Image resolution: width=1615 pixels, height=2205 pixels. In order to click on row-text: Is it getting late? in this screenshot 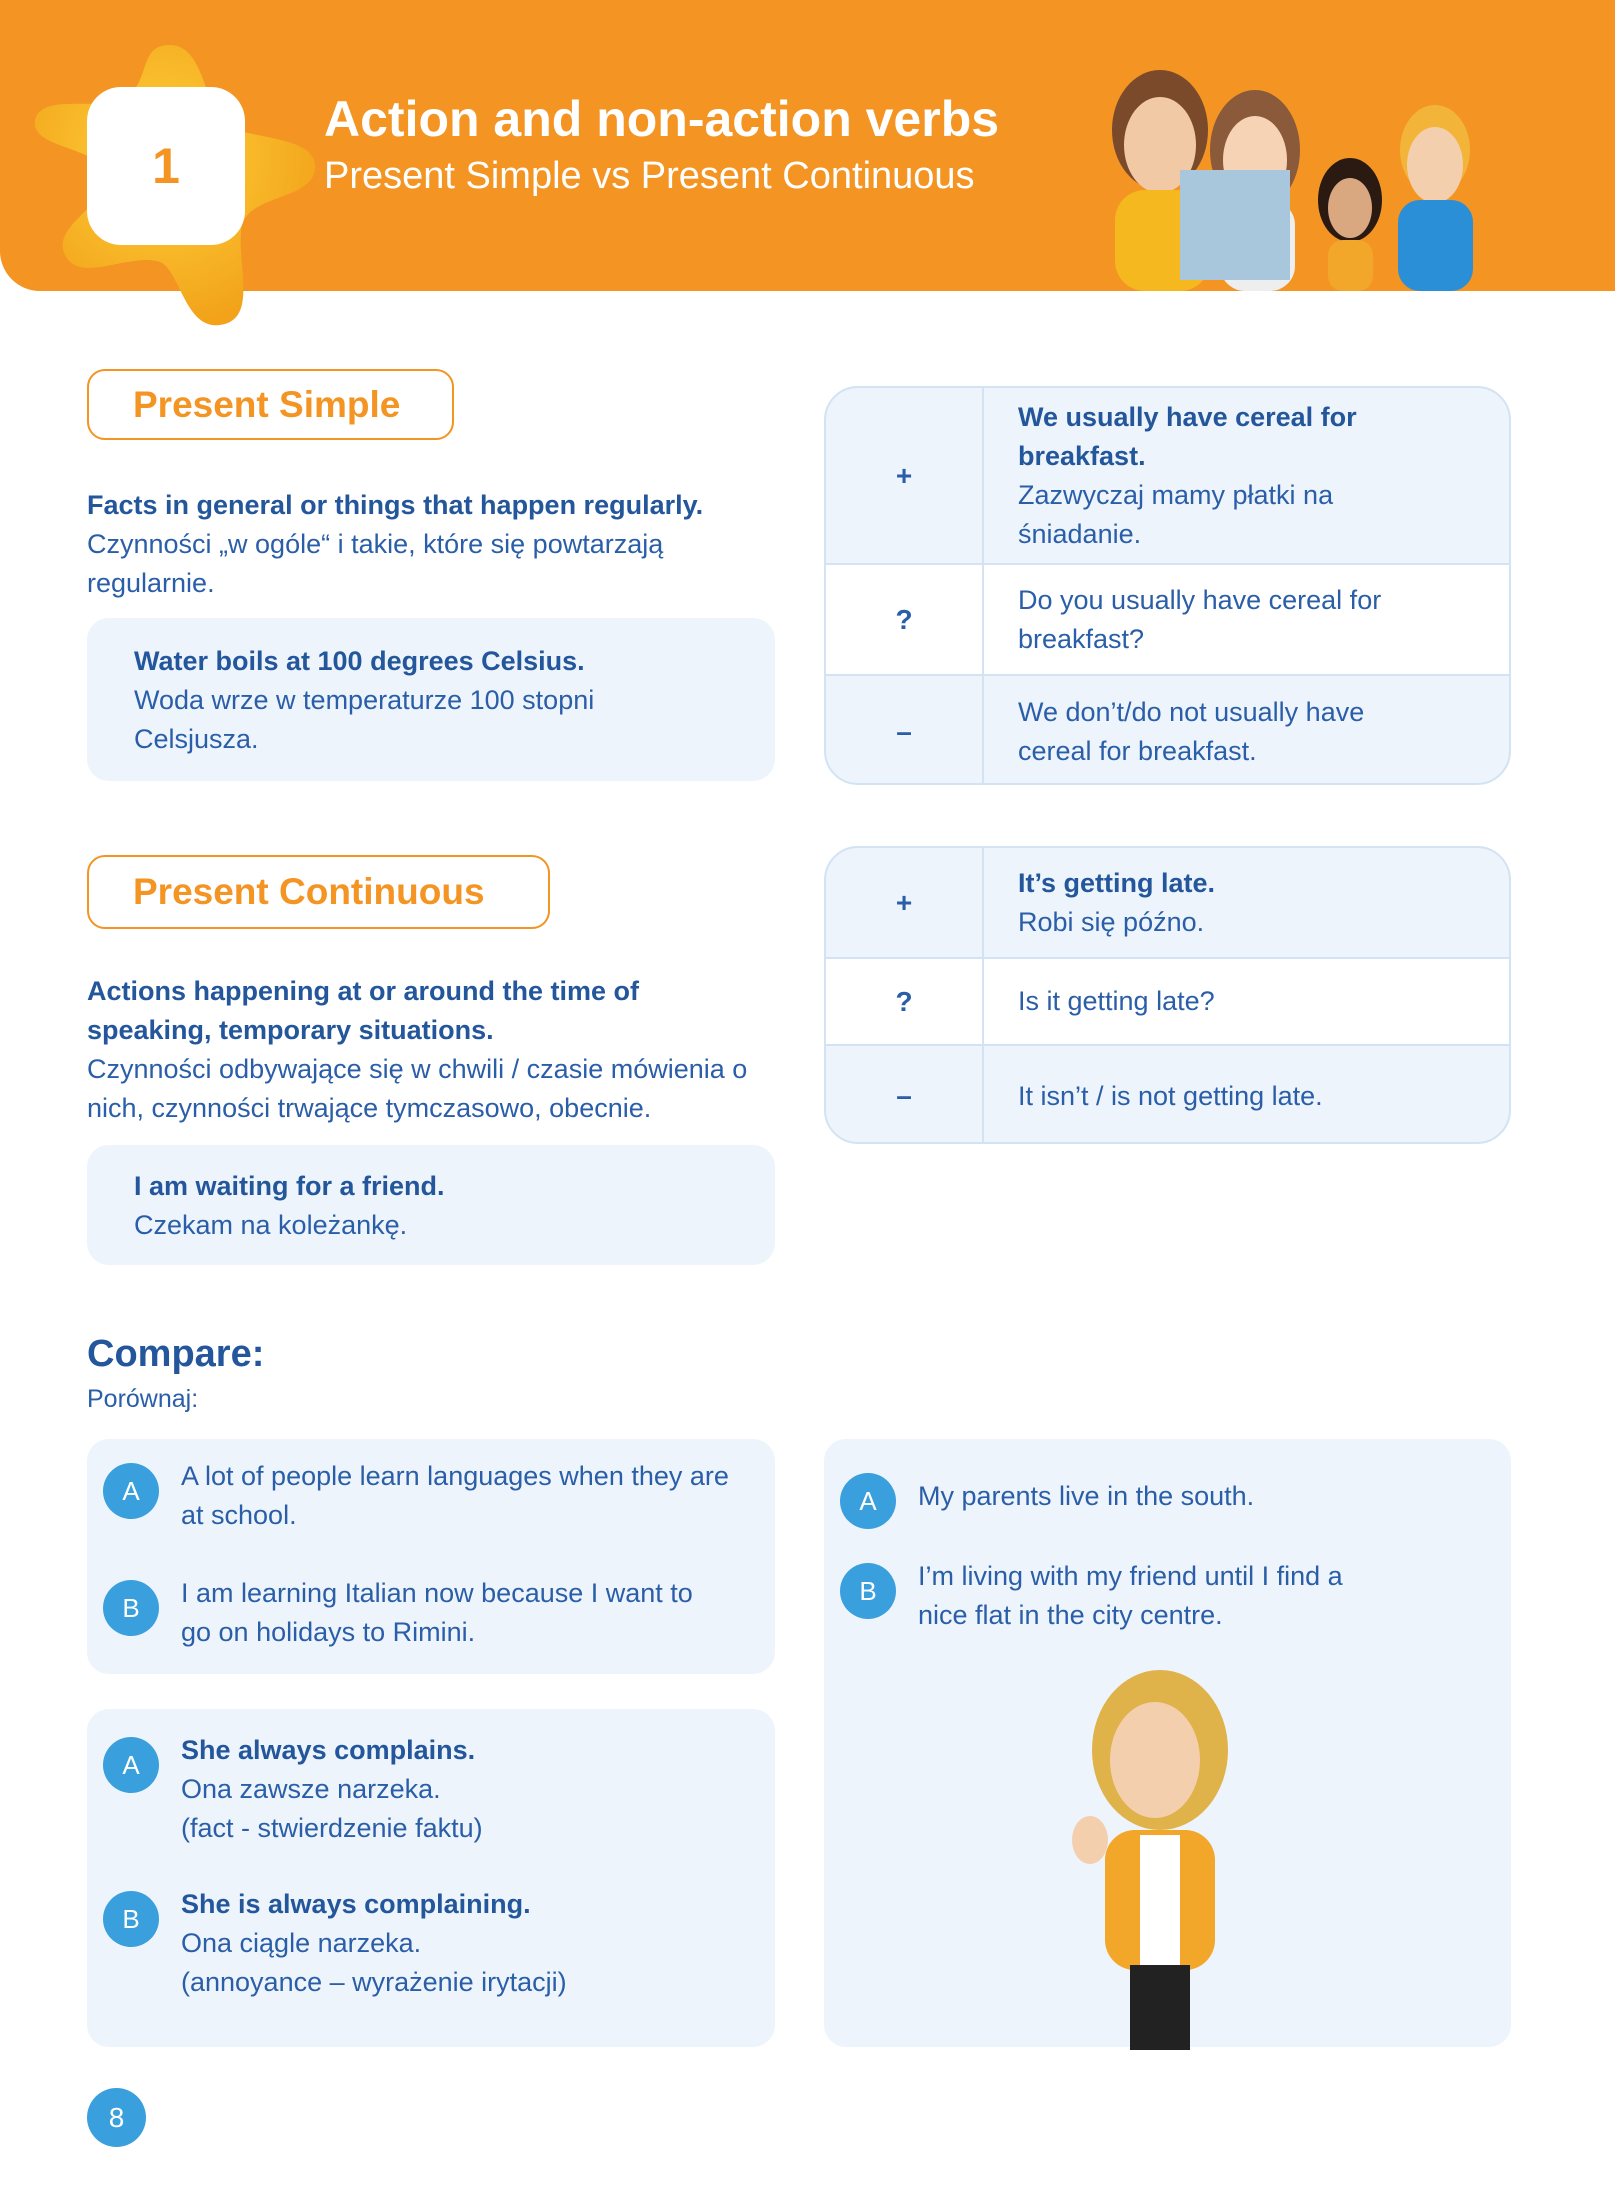, I will do `click(1116, 1001)`.